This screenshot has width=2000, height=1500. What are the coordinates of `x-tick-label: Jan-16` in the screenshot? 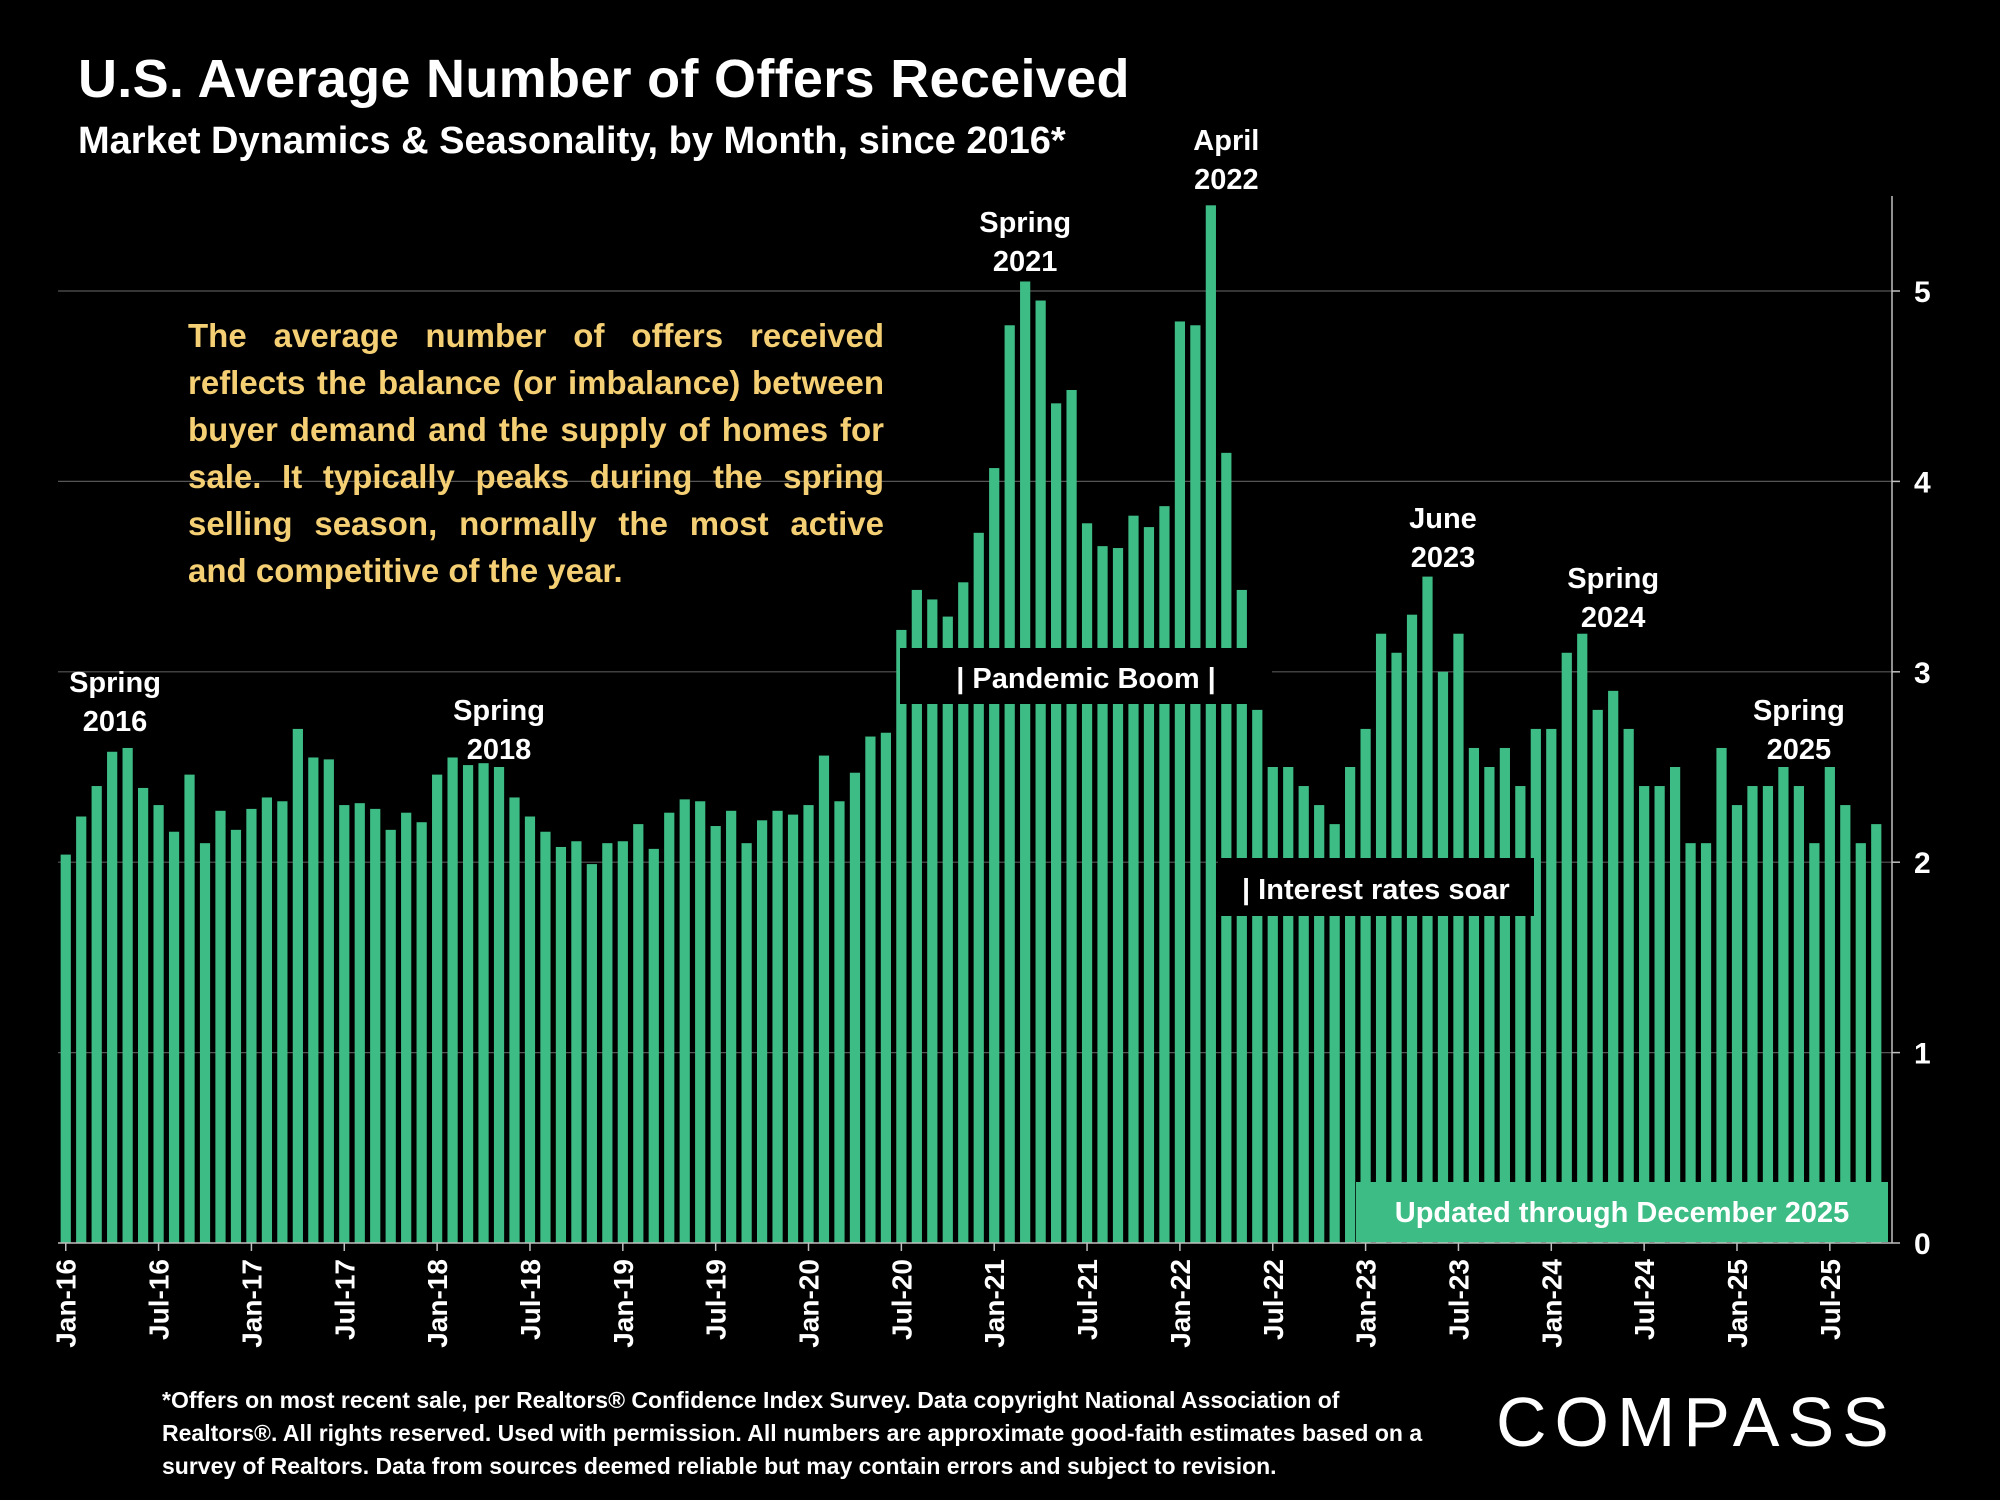 It's located at (66, 1303).